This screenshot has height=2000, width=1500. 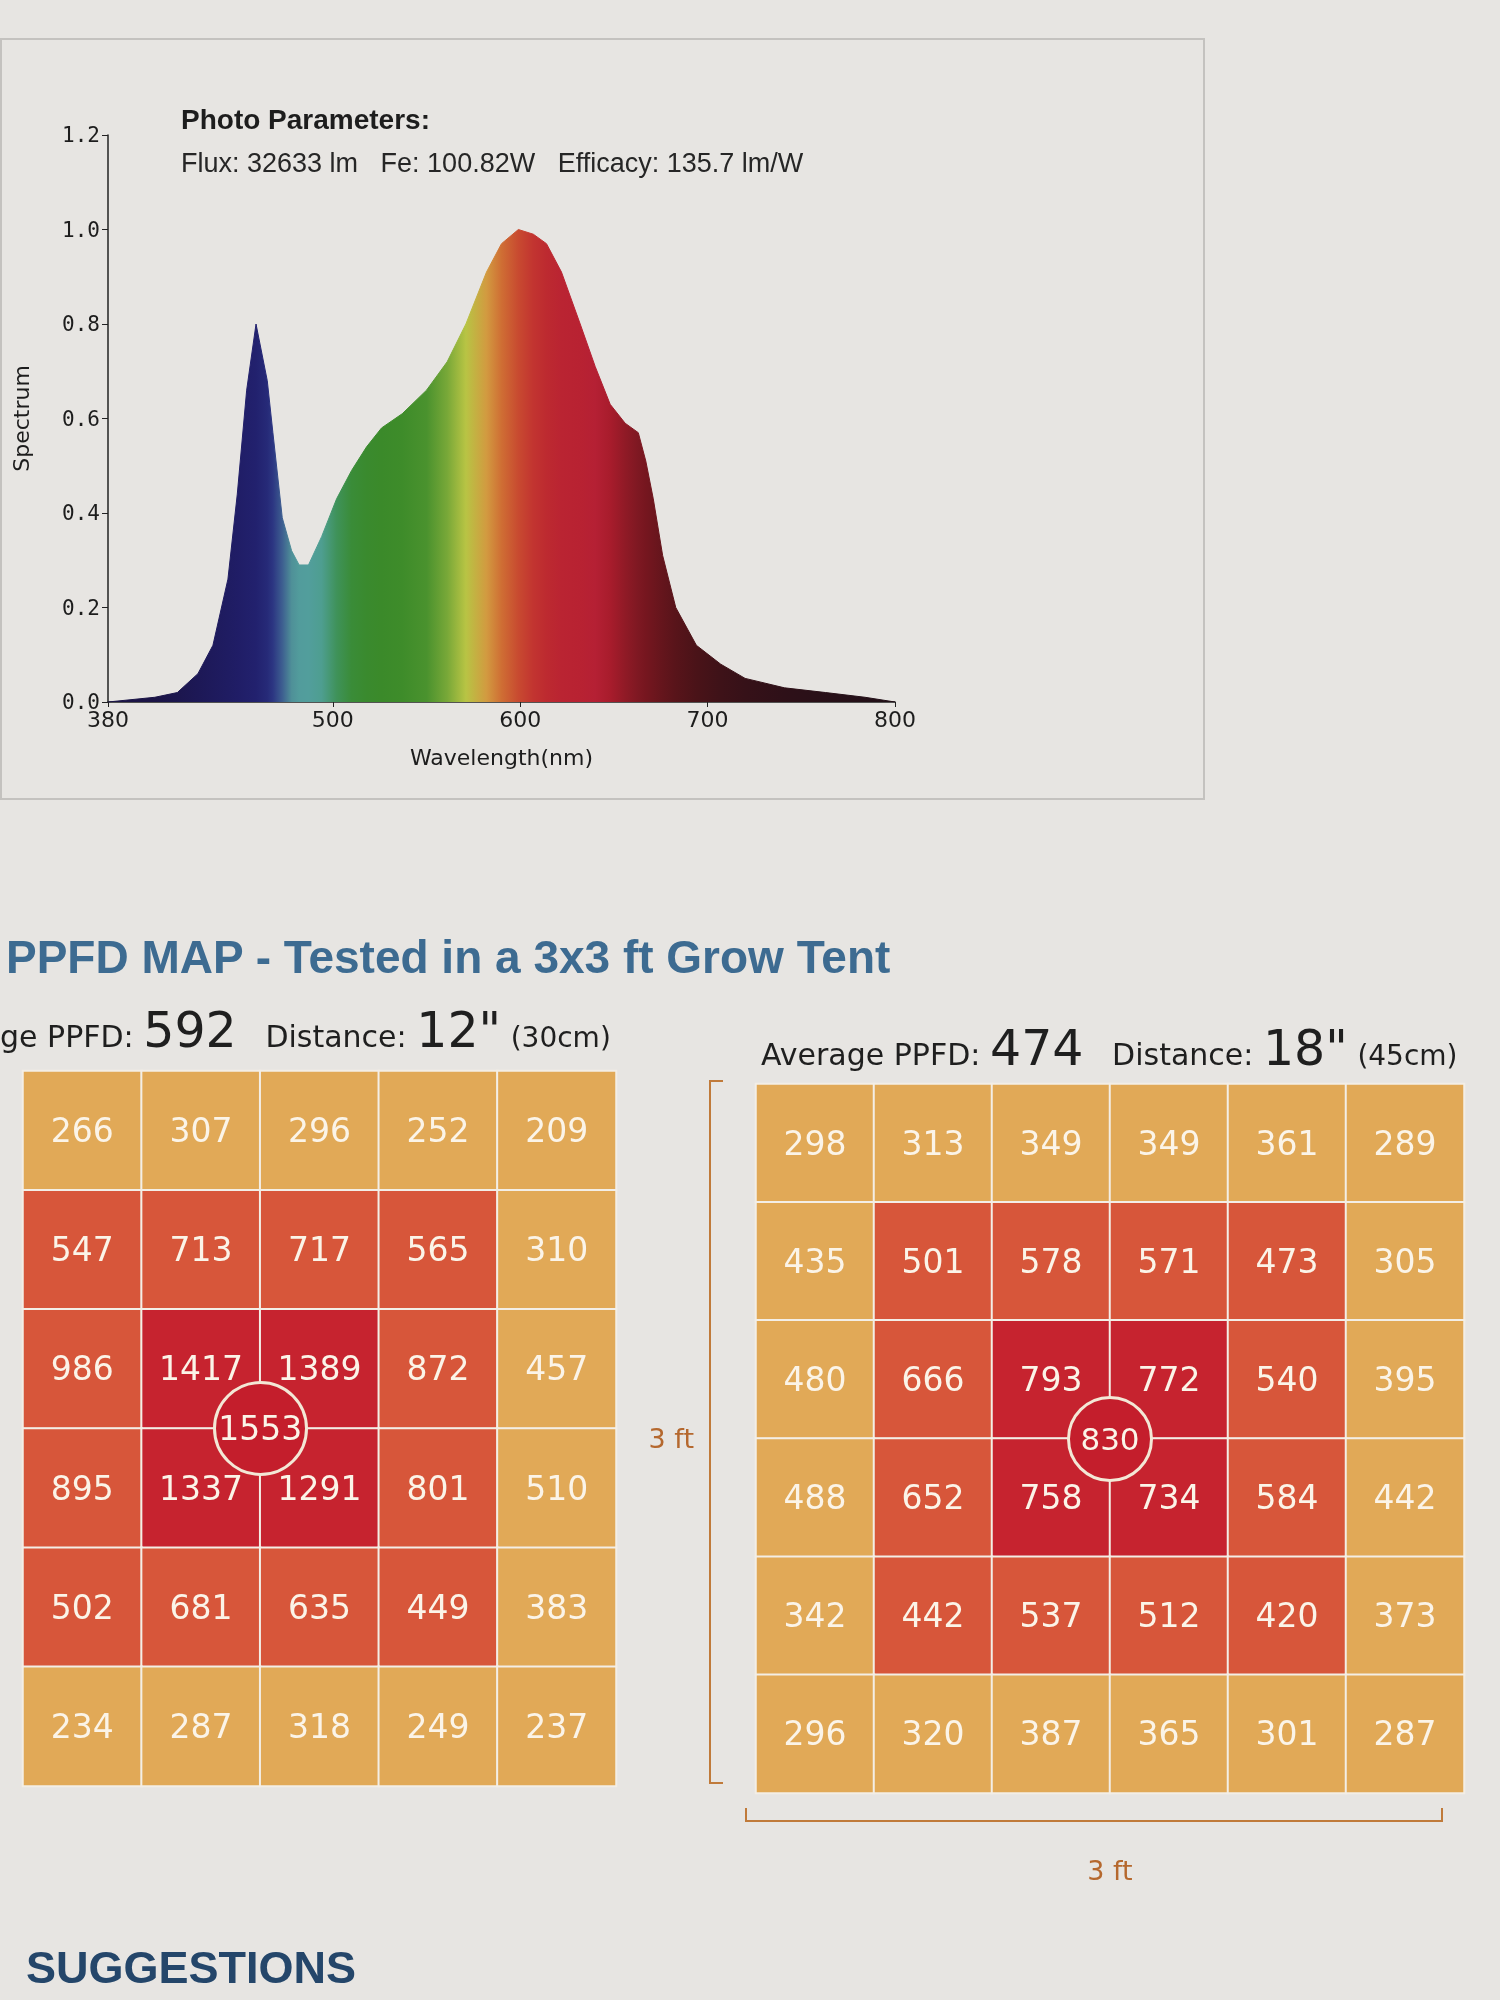 I want to click on data-label: 365, so click(x=1169, y=1734).